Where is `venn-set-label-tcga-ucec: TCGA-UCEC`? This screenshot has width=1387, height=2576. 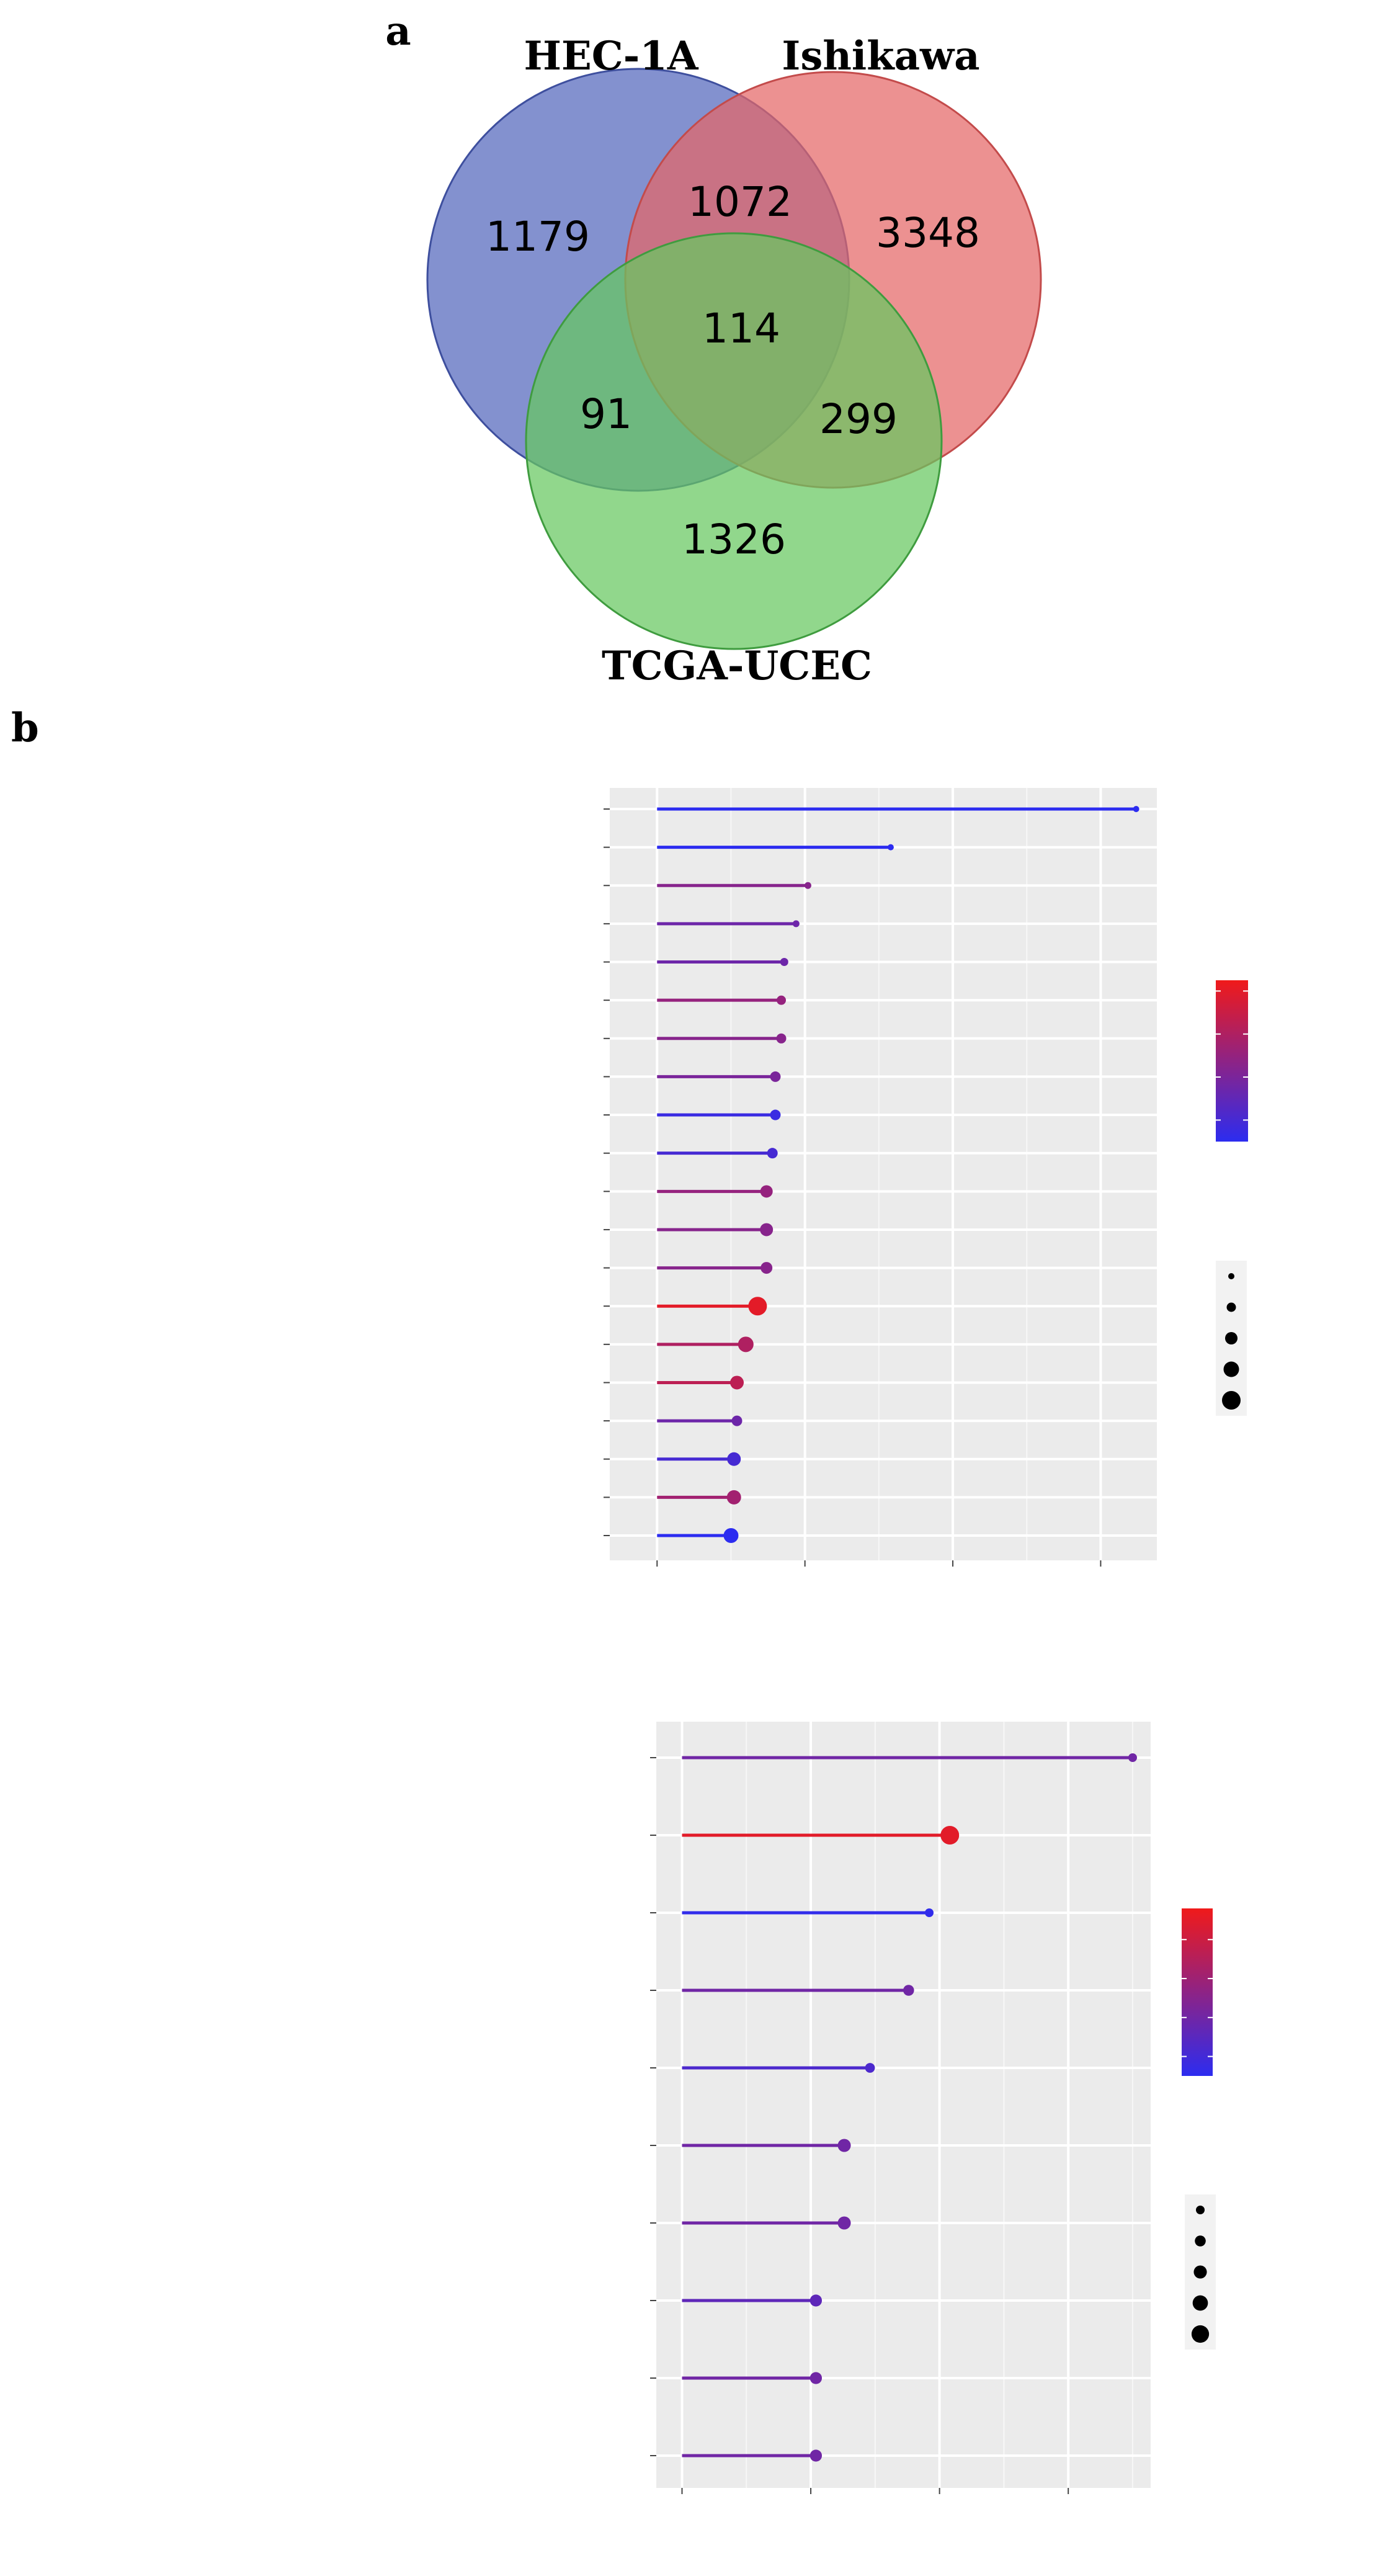
venn-set-label-tcga-ucec: TCGA-UCEC is located at coordinates (737, 666).